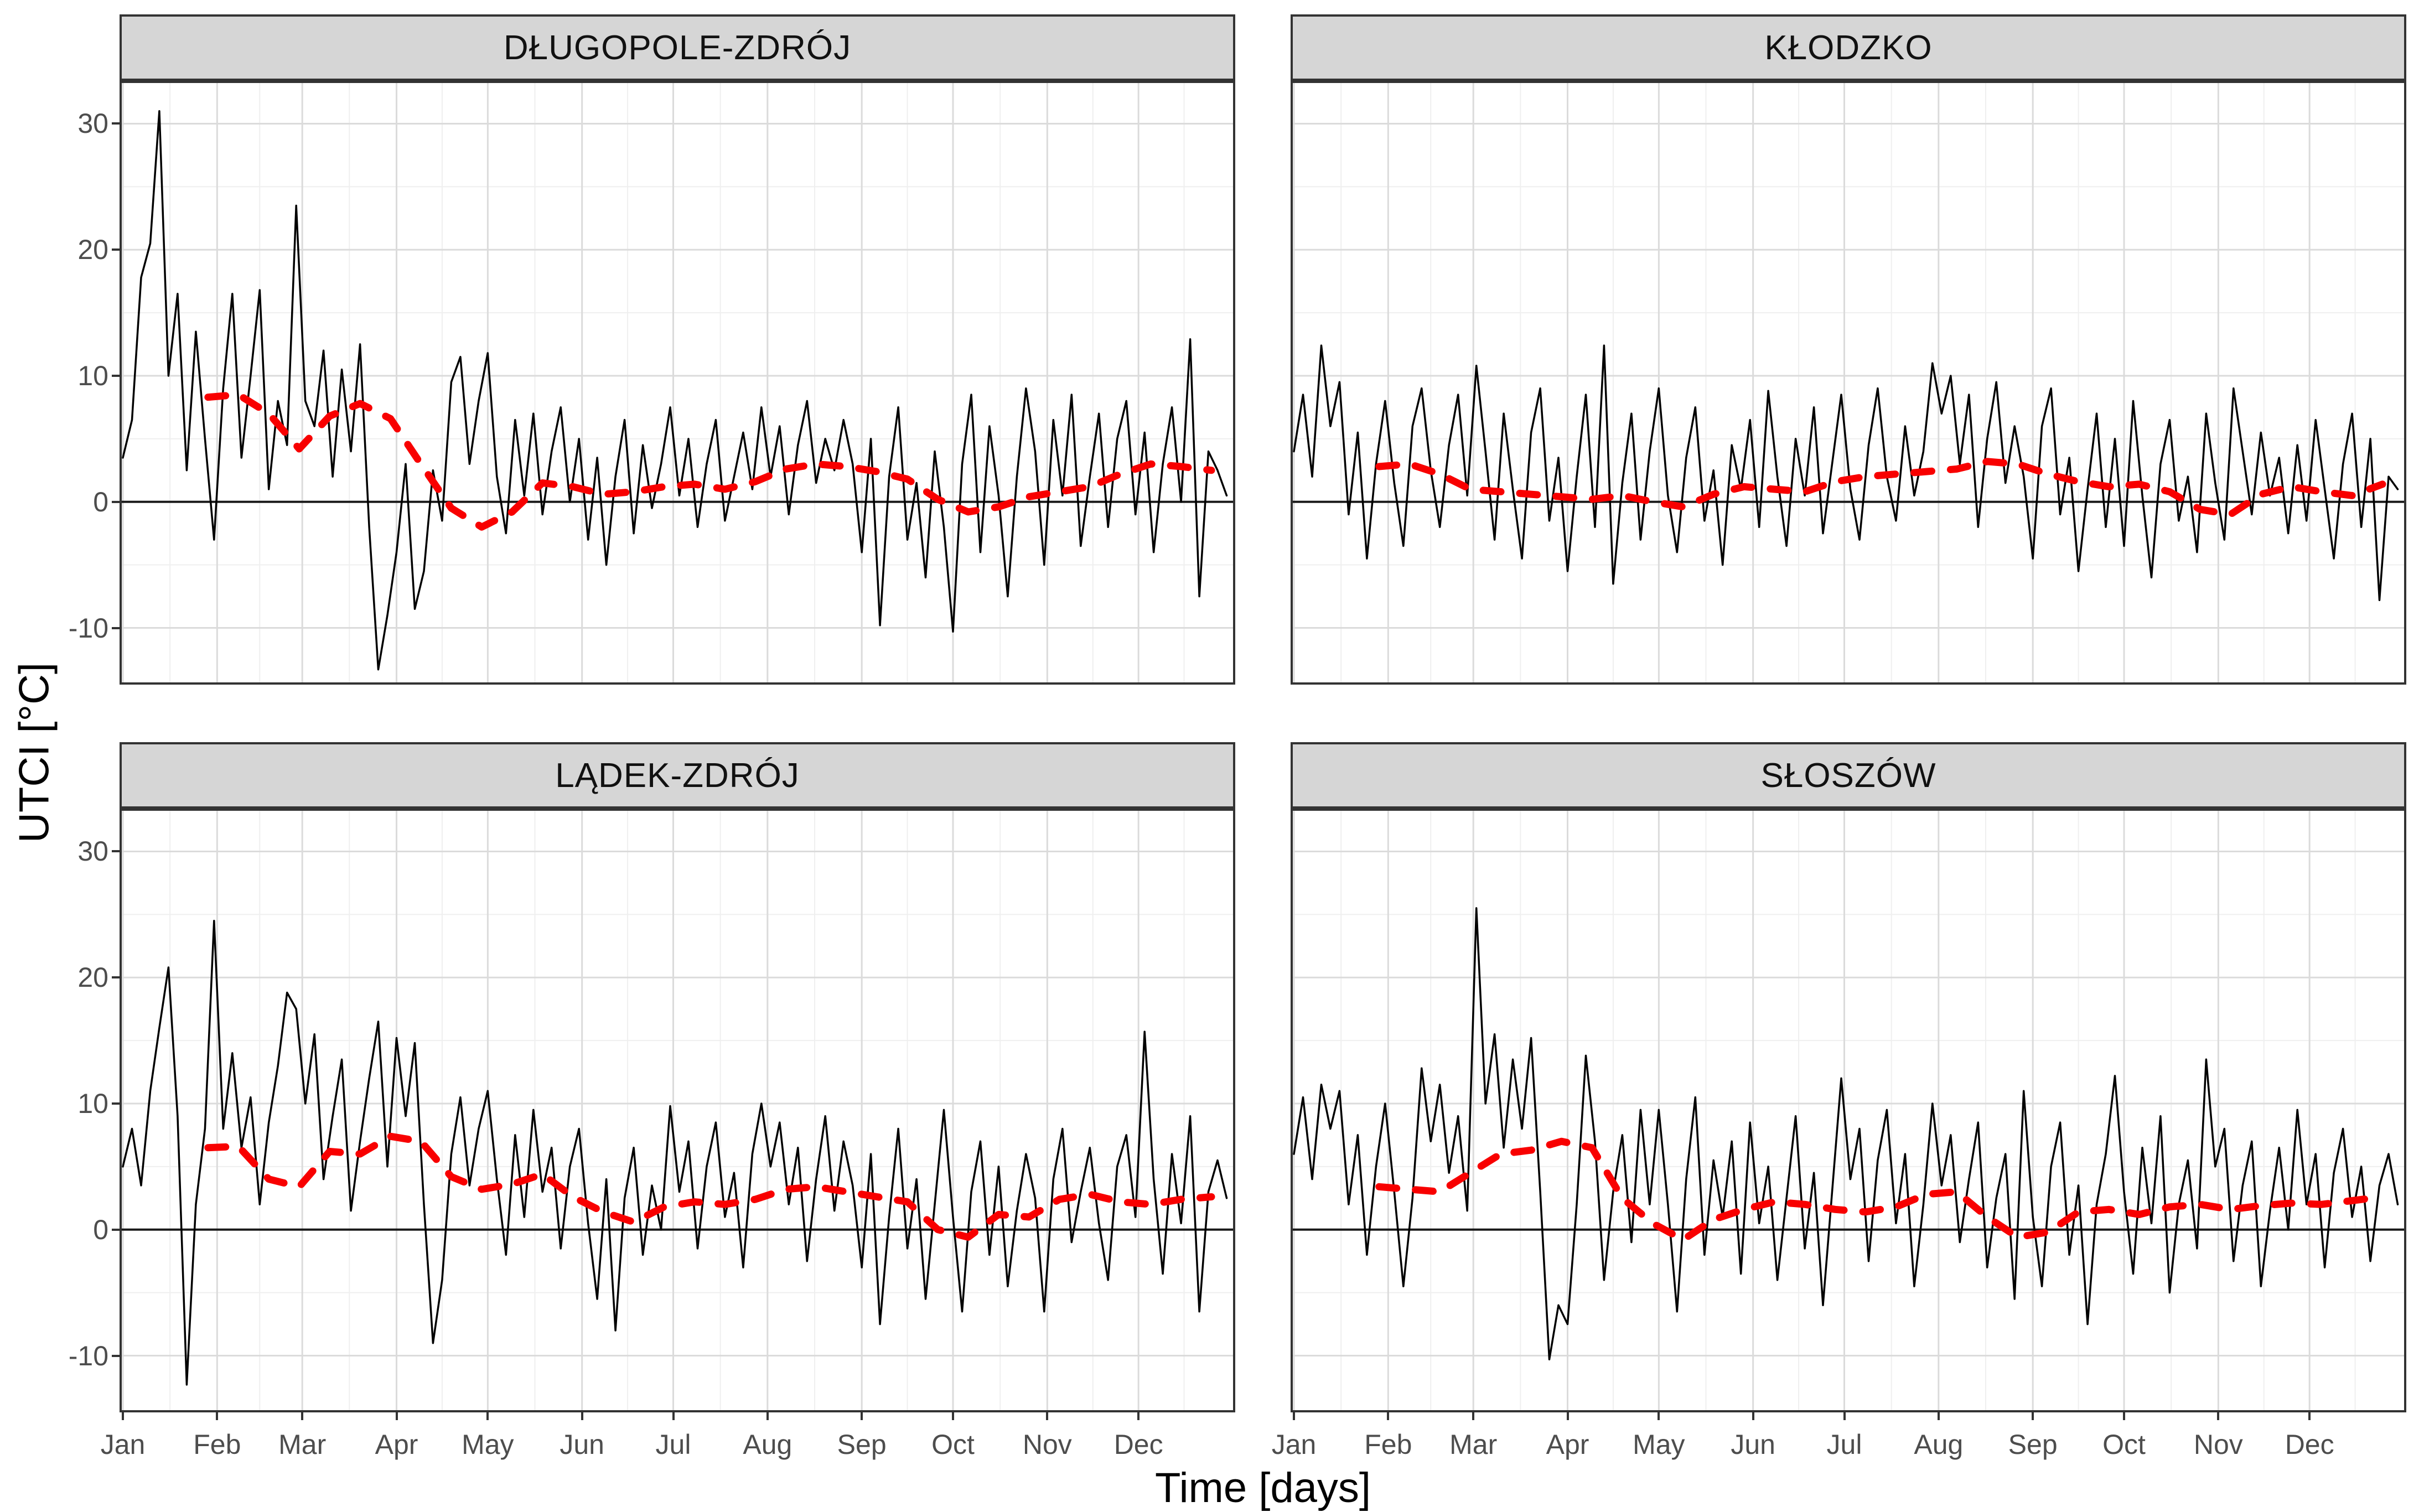 The height and width of the screenshot is (1512, 2424). Describe the element at coordinates (34, 752) in the screenshot. I see `y-axis-title: UTCI [°C]` at that location.